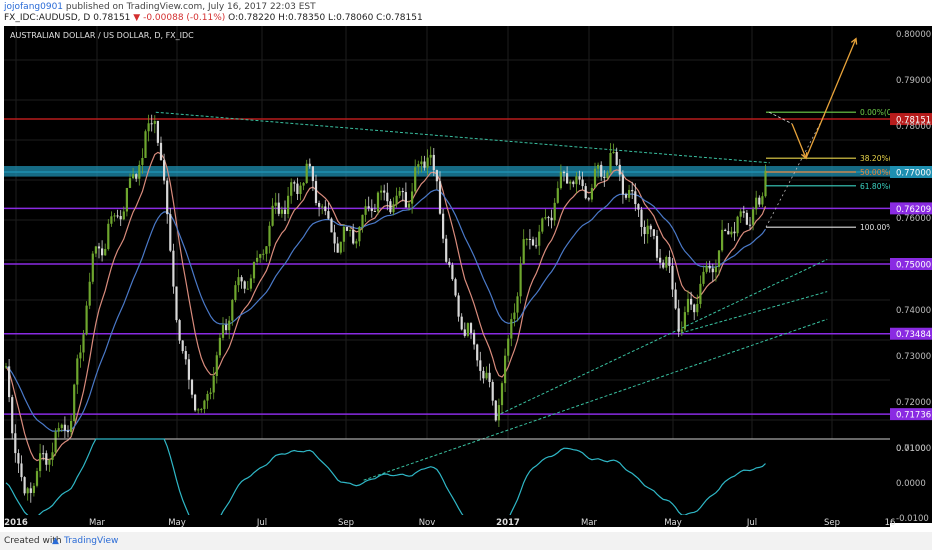 This screenshot has width=932, height=550. What do you see at coordinates (97, 523) in the screenshot?
I see `time-tick-label: Mar` at bounding box center [97, 523].